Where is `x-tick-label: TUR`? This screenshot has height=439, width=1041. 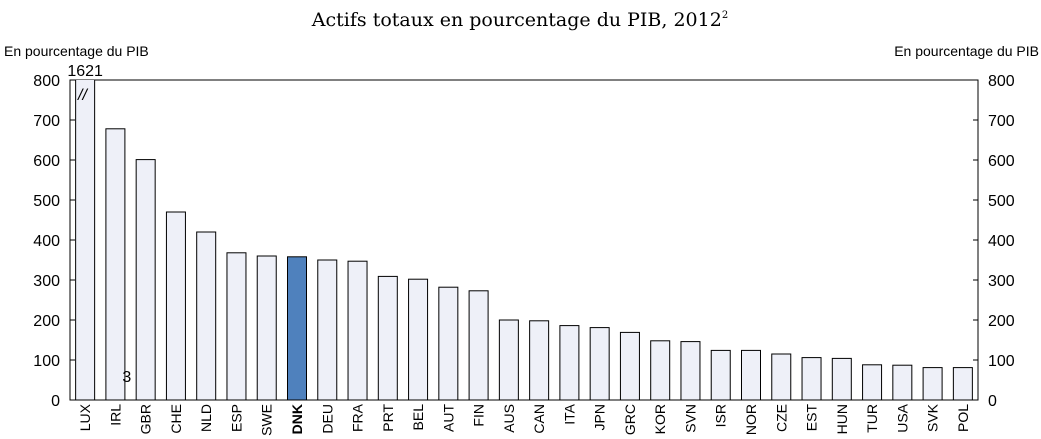
x-tick-label: TUR is located at coordinates (872, 418).